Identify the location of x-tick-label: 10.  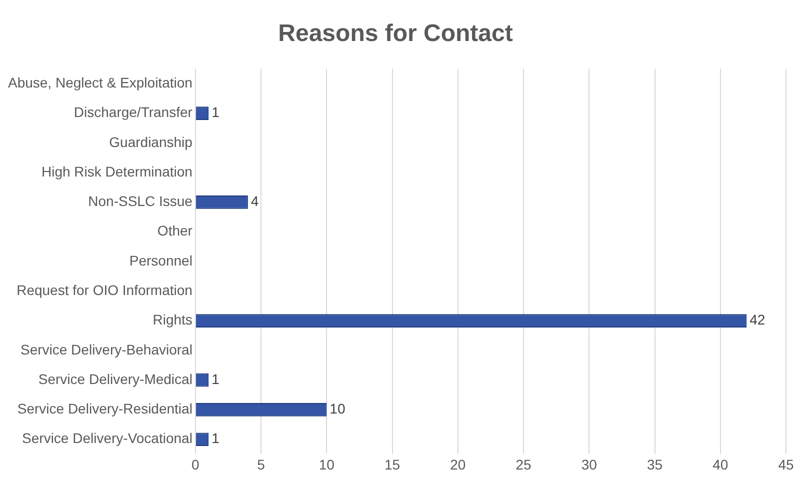
(326, 464).